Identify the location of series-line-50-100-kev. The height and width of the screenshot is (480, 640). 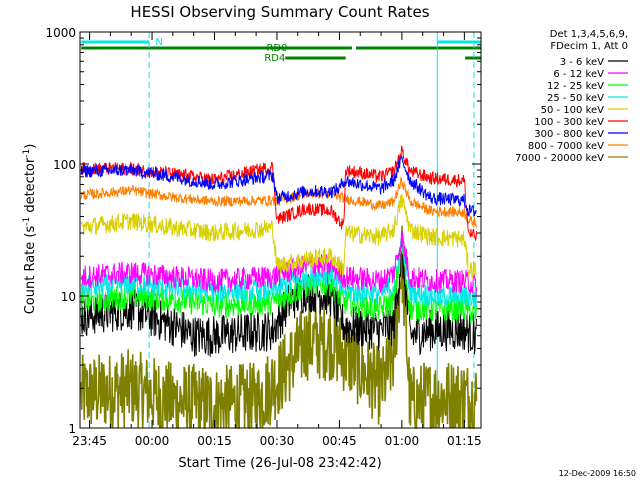
(278, 236).